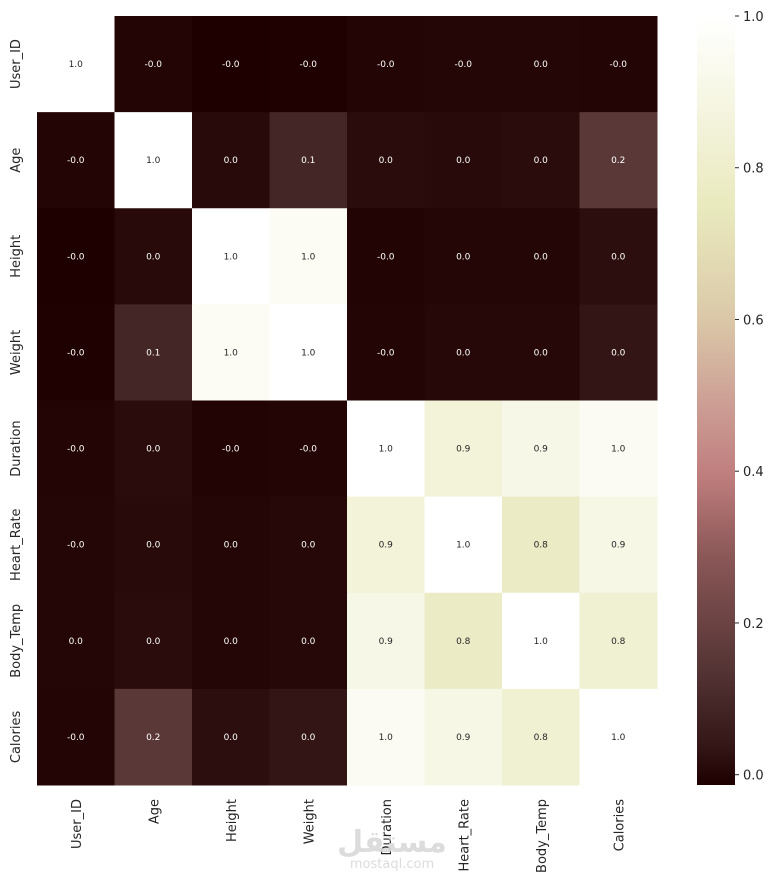 This screenshot has height=889, width=779. What do you see at coordinates (16, 64) in the screenshot?
I see `y-tick-label: User_ID` at bounding box center [16, 64].